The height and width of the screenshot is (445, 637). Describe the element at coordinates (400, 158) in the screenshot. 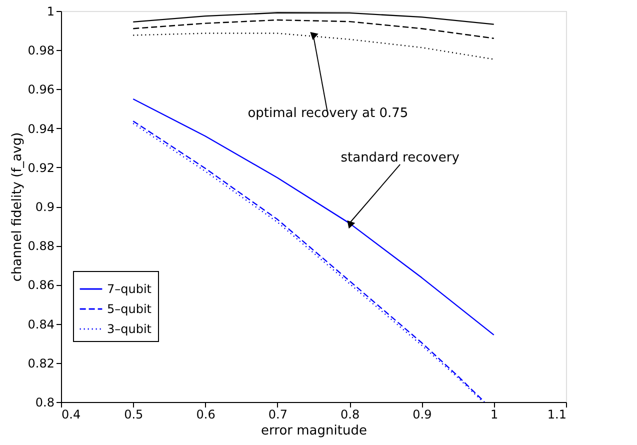

I see `annotation: standard recovery` at that location.